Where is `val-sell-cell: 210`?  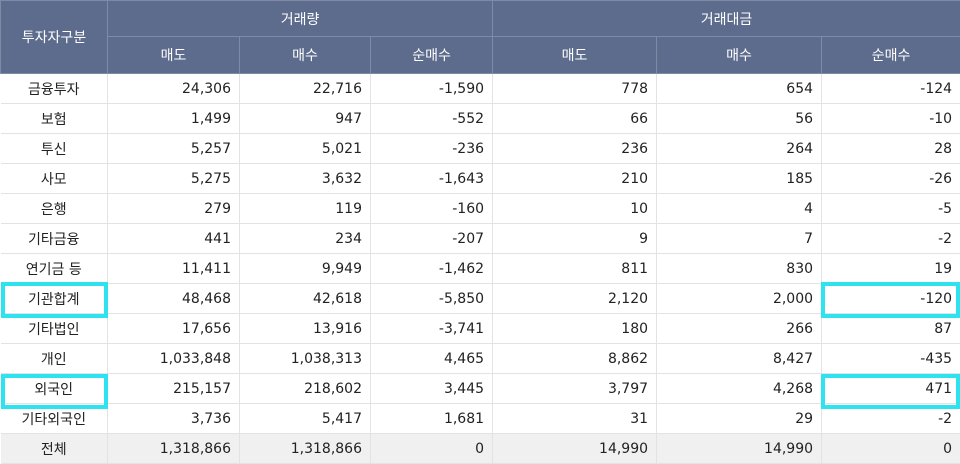 val-sell-cell: 210 is located at coordinates (575, 178).